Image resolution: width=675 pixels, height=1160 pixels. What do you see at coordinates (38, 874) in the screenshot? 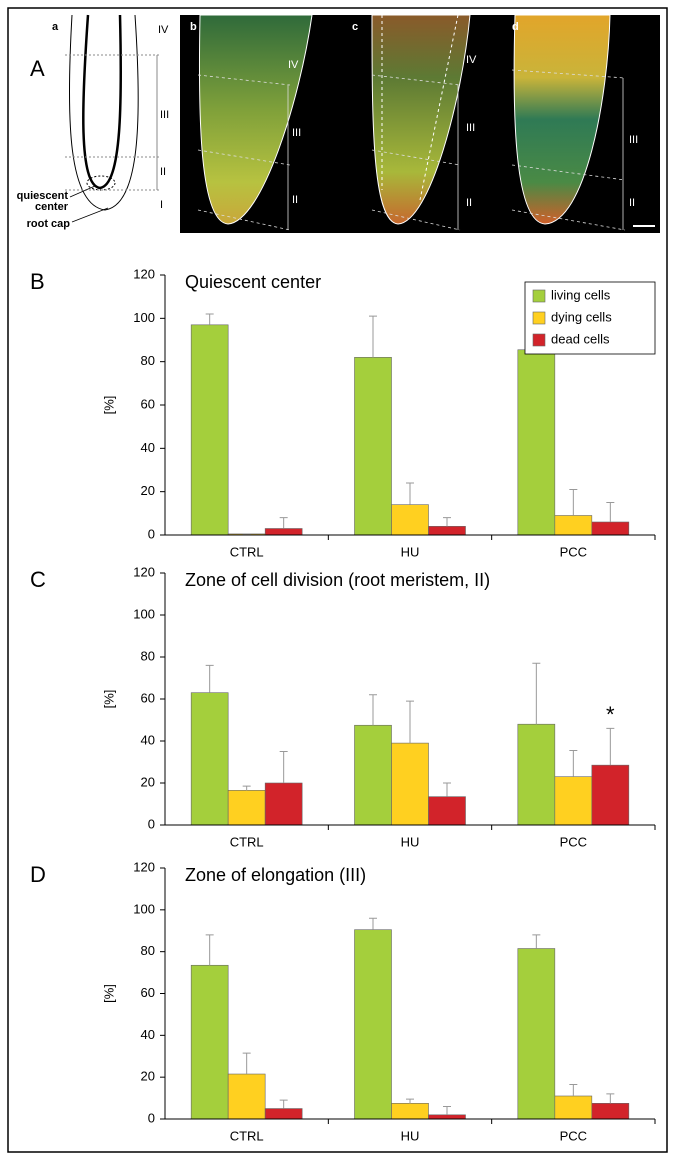
I see `panel-label: D` at bounding box center [38, 874].